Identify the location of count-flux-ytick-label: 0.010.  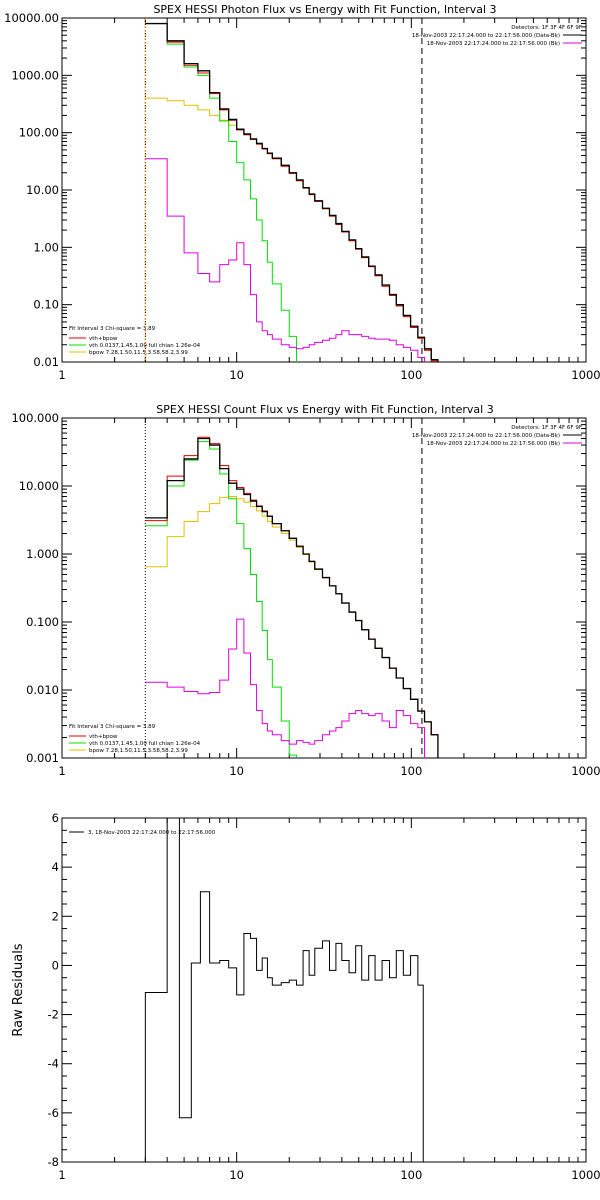
(42, 690).